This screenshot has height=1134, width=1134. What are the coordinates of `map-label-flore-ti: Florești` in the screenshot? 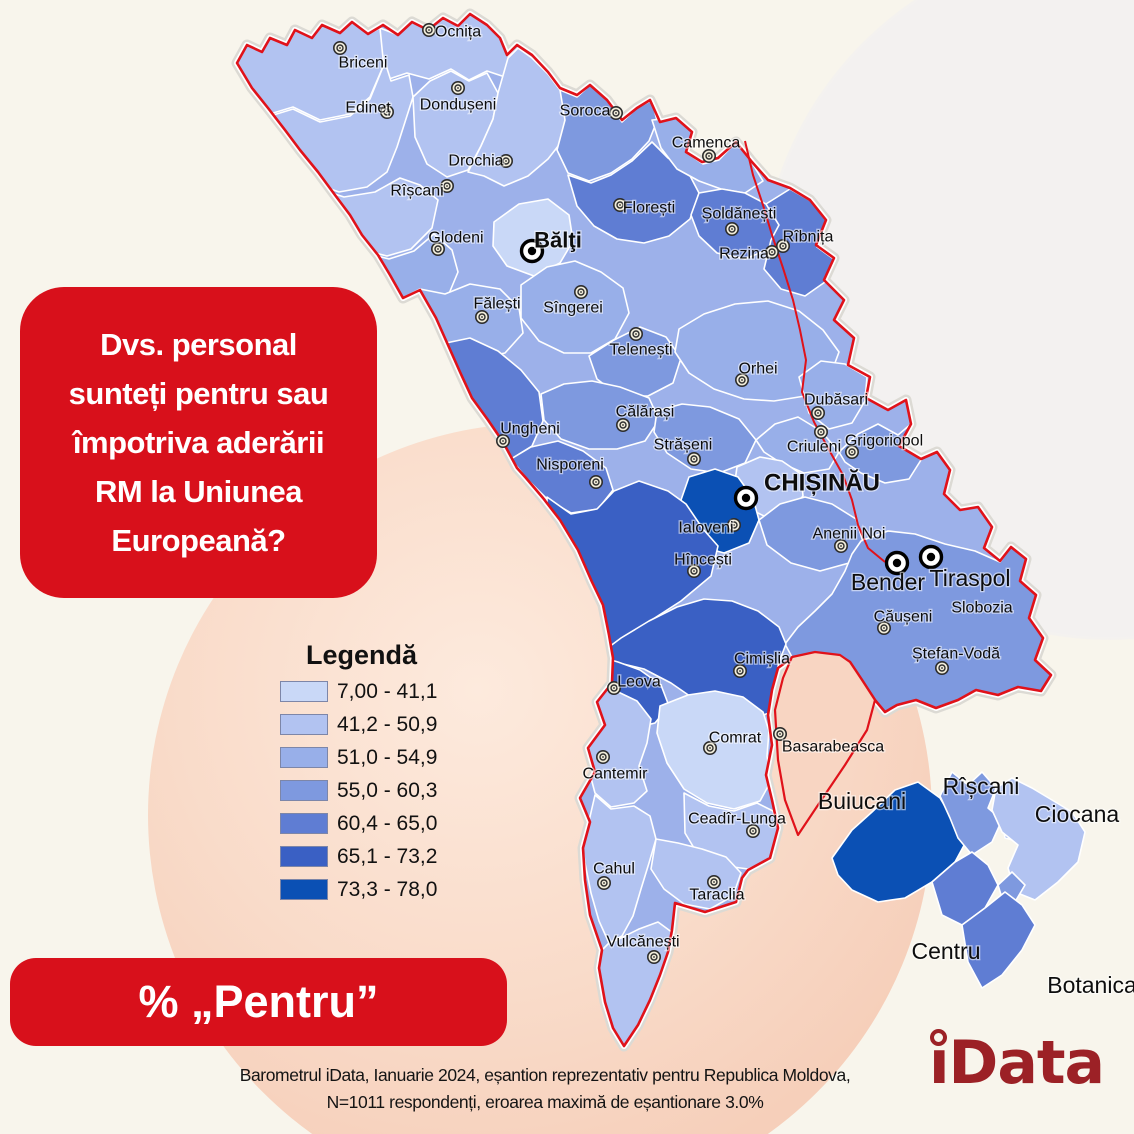 It's located at (649, 208).